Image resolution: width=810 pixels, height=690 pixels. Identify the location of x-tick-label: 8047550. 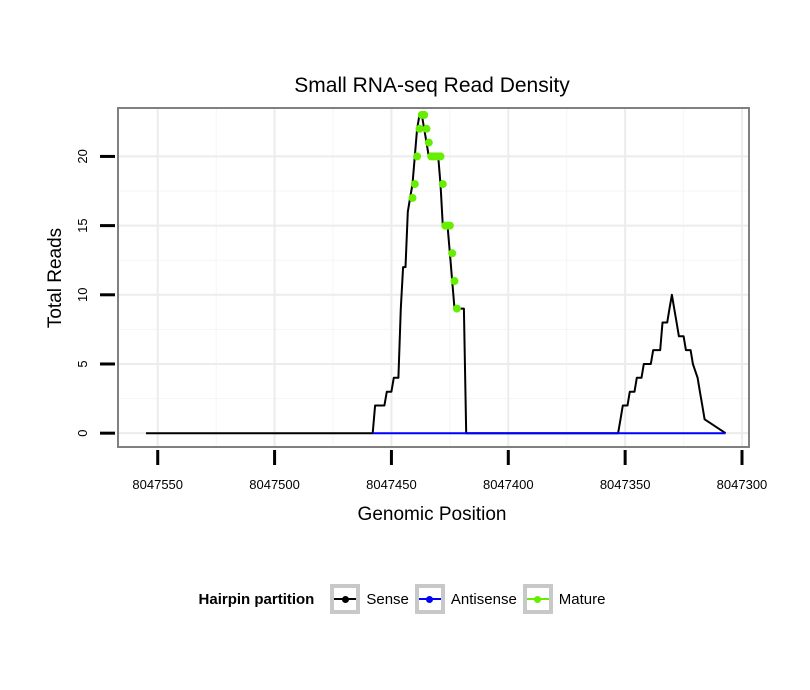
(157, 484).